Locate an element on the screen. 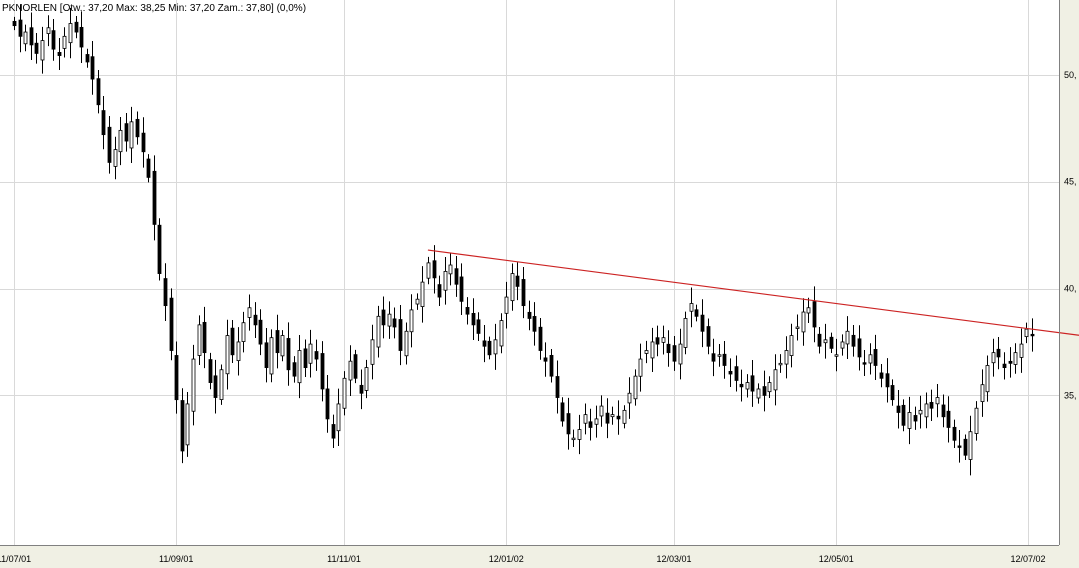  trendlines is located at coordinates (753, 292).